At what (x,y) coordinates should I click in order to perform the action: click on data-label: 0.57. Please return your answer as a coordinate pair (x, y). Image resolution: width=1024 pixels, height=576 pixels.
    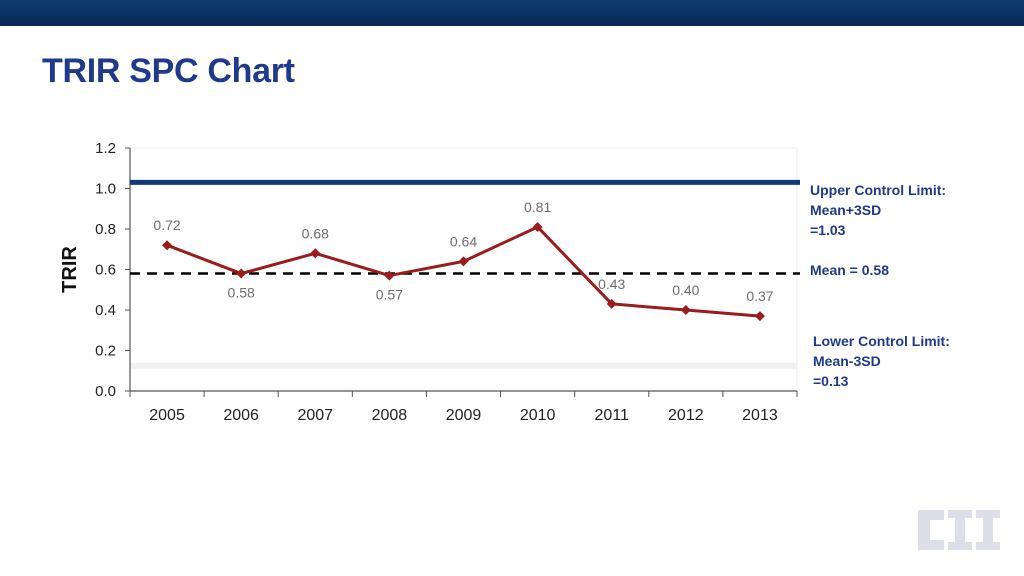
    Looking at the image, I should click on (389, 295).